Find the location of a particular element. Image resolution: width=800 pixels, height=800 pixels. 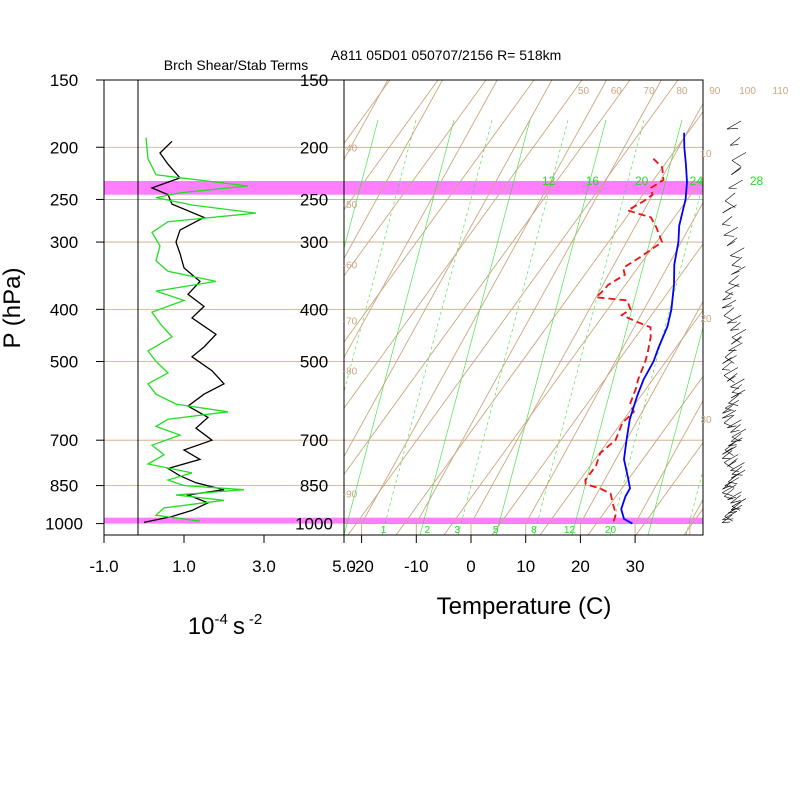

left-ytick-label-150: 150 is located at coordinates (64, 80).